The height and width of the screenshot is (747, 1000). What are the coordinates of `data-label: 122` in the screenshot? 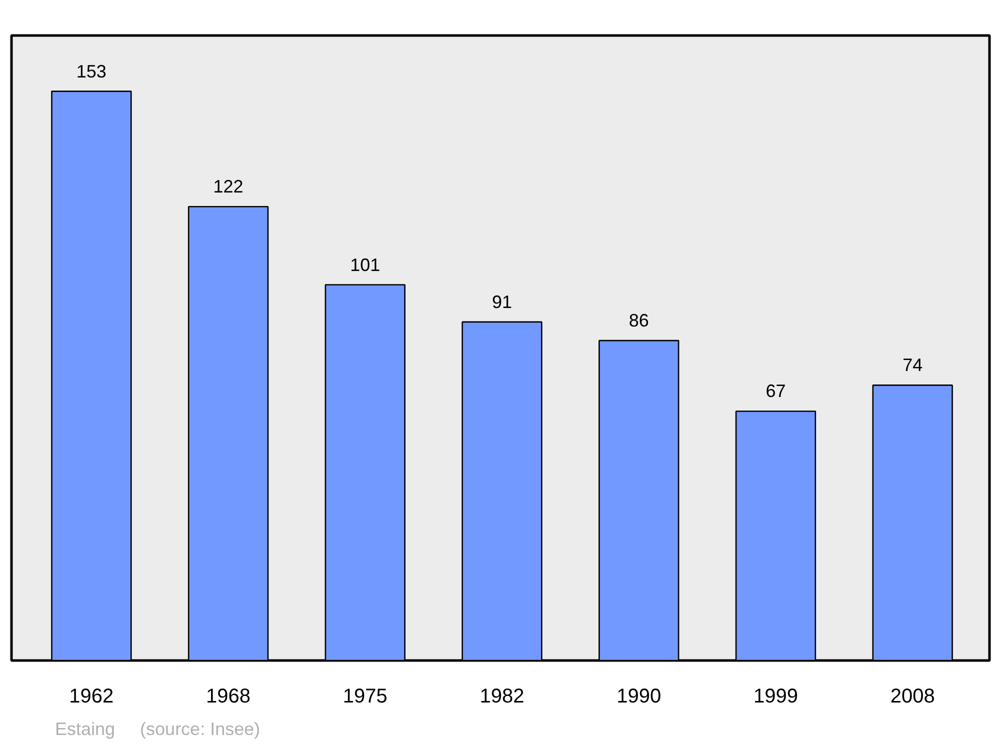 It's located at (228, 186).